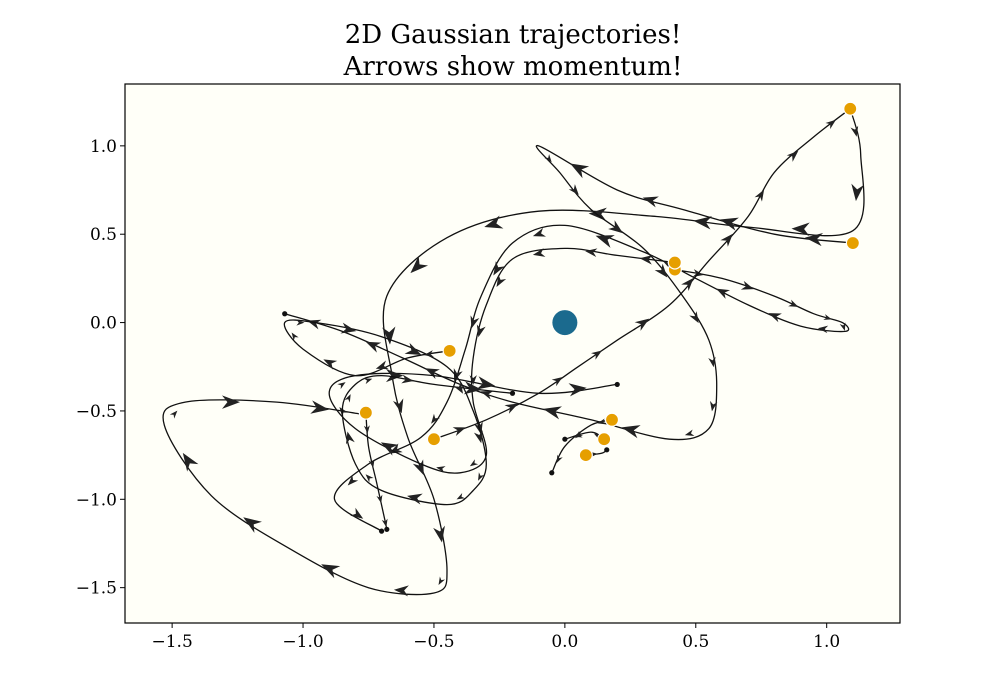 The image size is (1000, 700). What do you see at coordinates (103, 235) in the screenshot?
I see `y-tick-label: 0.5` at bounding box center [103, 235].